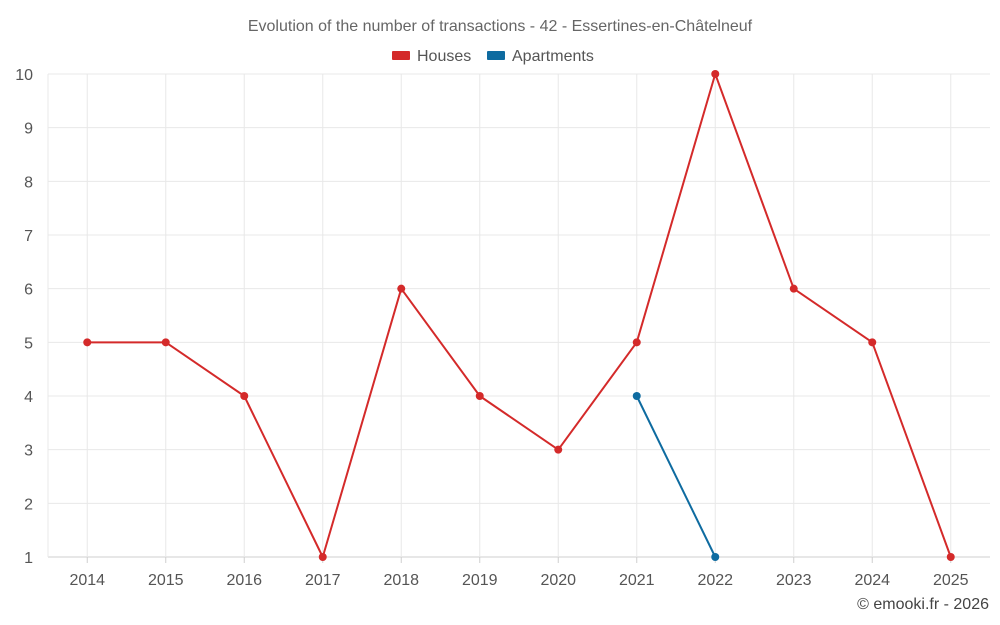 This screenshot has height=625, width=1000. I want to click on series-apartments, so click(676, 476).